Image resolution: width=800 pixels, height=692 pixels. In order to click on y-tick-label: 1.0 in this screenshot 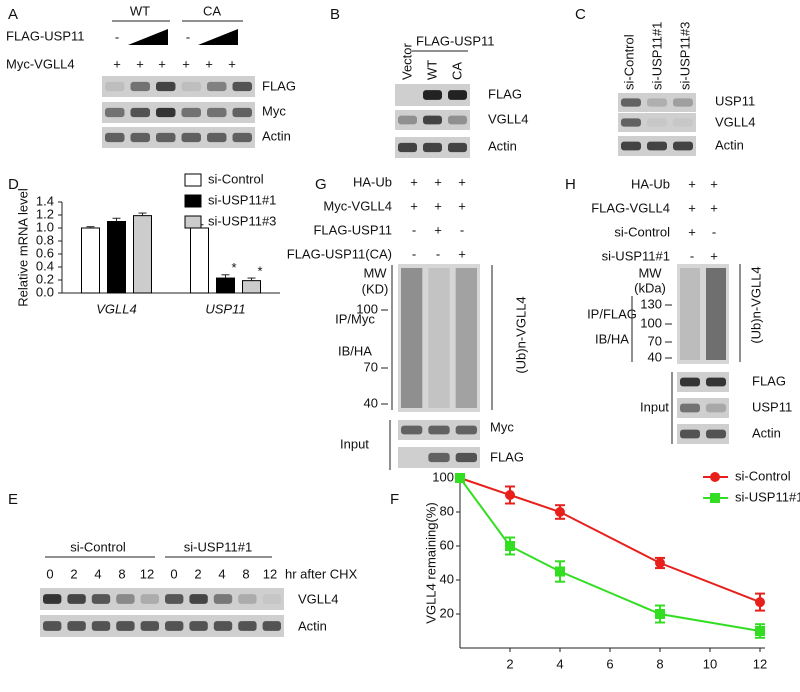, I will do `click(45, 226)`.